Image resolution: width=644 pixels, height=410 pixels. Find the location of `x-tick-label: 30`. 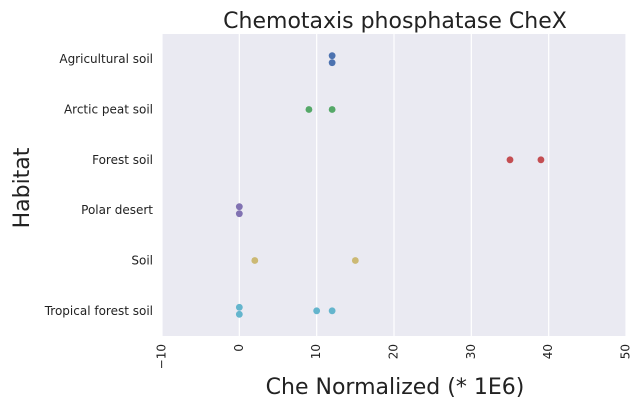

x-tick-label: 30 is located at coordinates (471, 351).